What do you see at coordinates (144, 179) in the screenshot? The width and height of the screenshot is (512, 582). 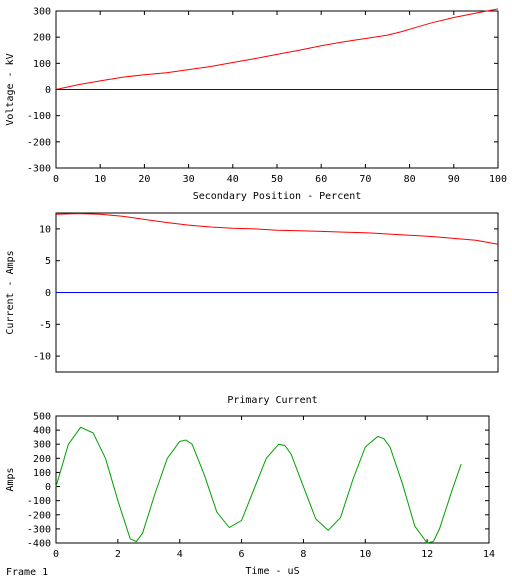 I see `x-tick-label: 20` at bounding box center [144, 179].